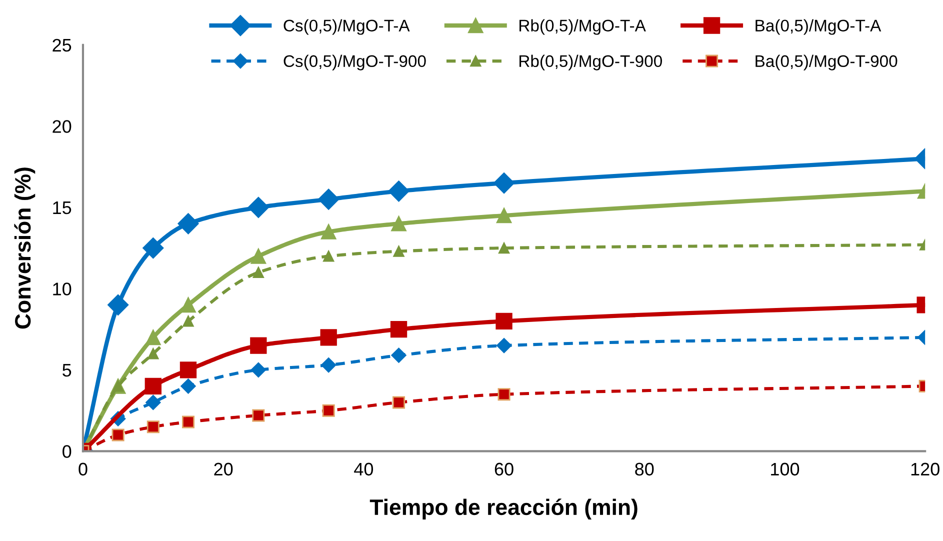 The width and height of the screenshot is (943, 541). Describe the element at coordinates (62, 208) in the screenshot. I see `y-tick-label: 15` at that location.